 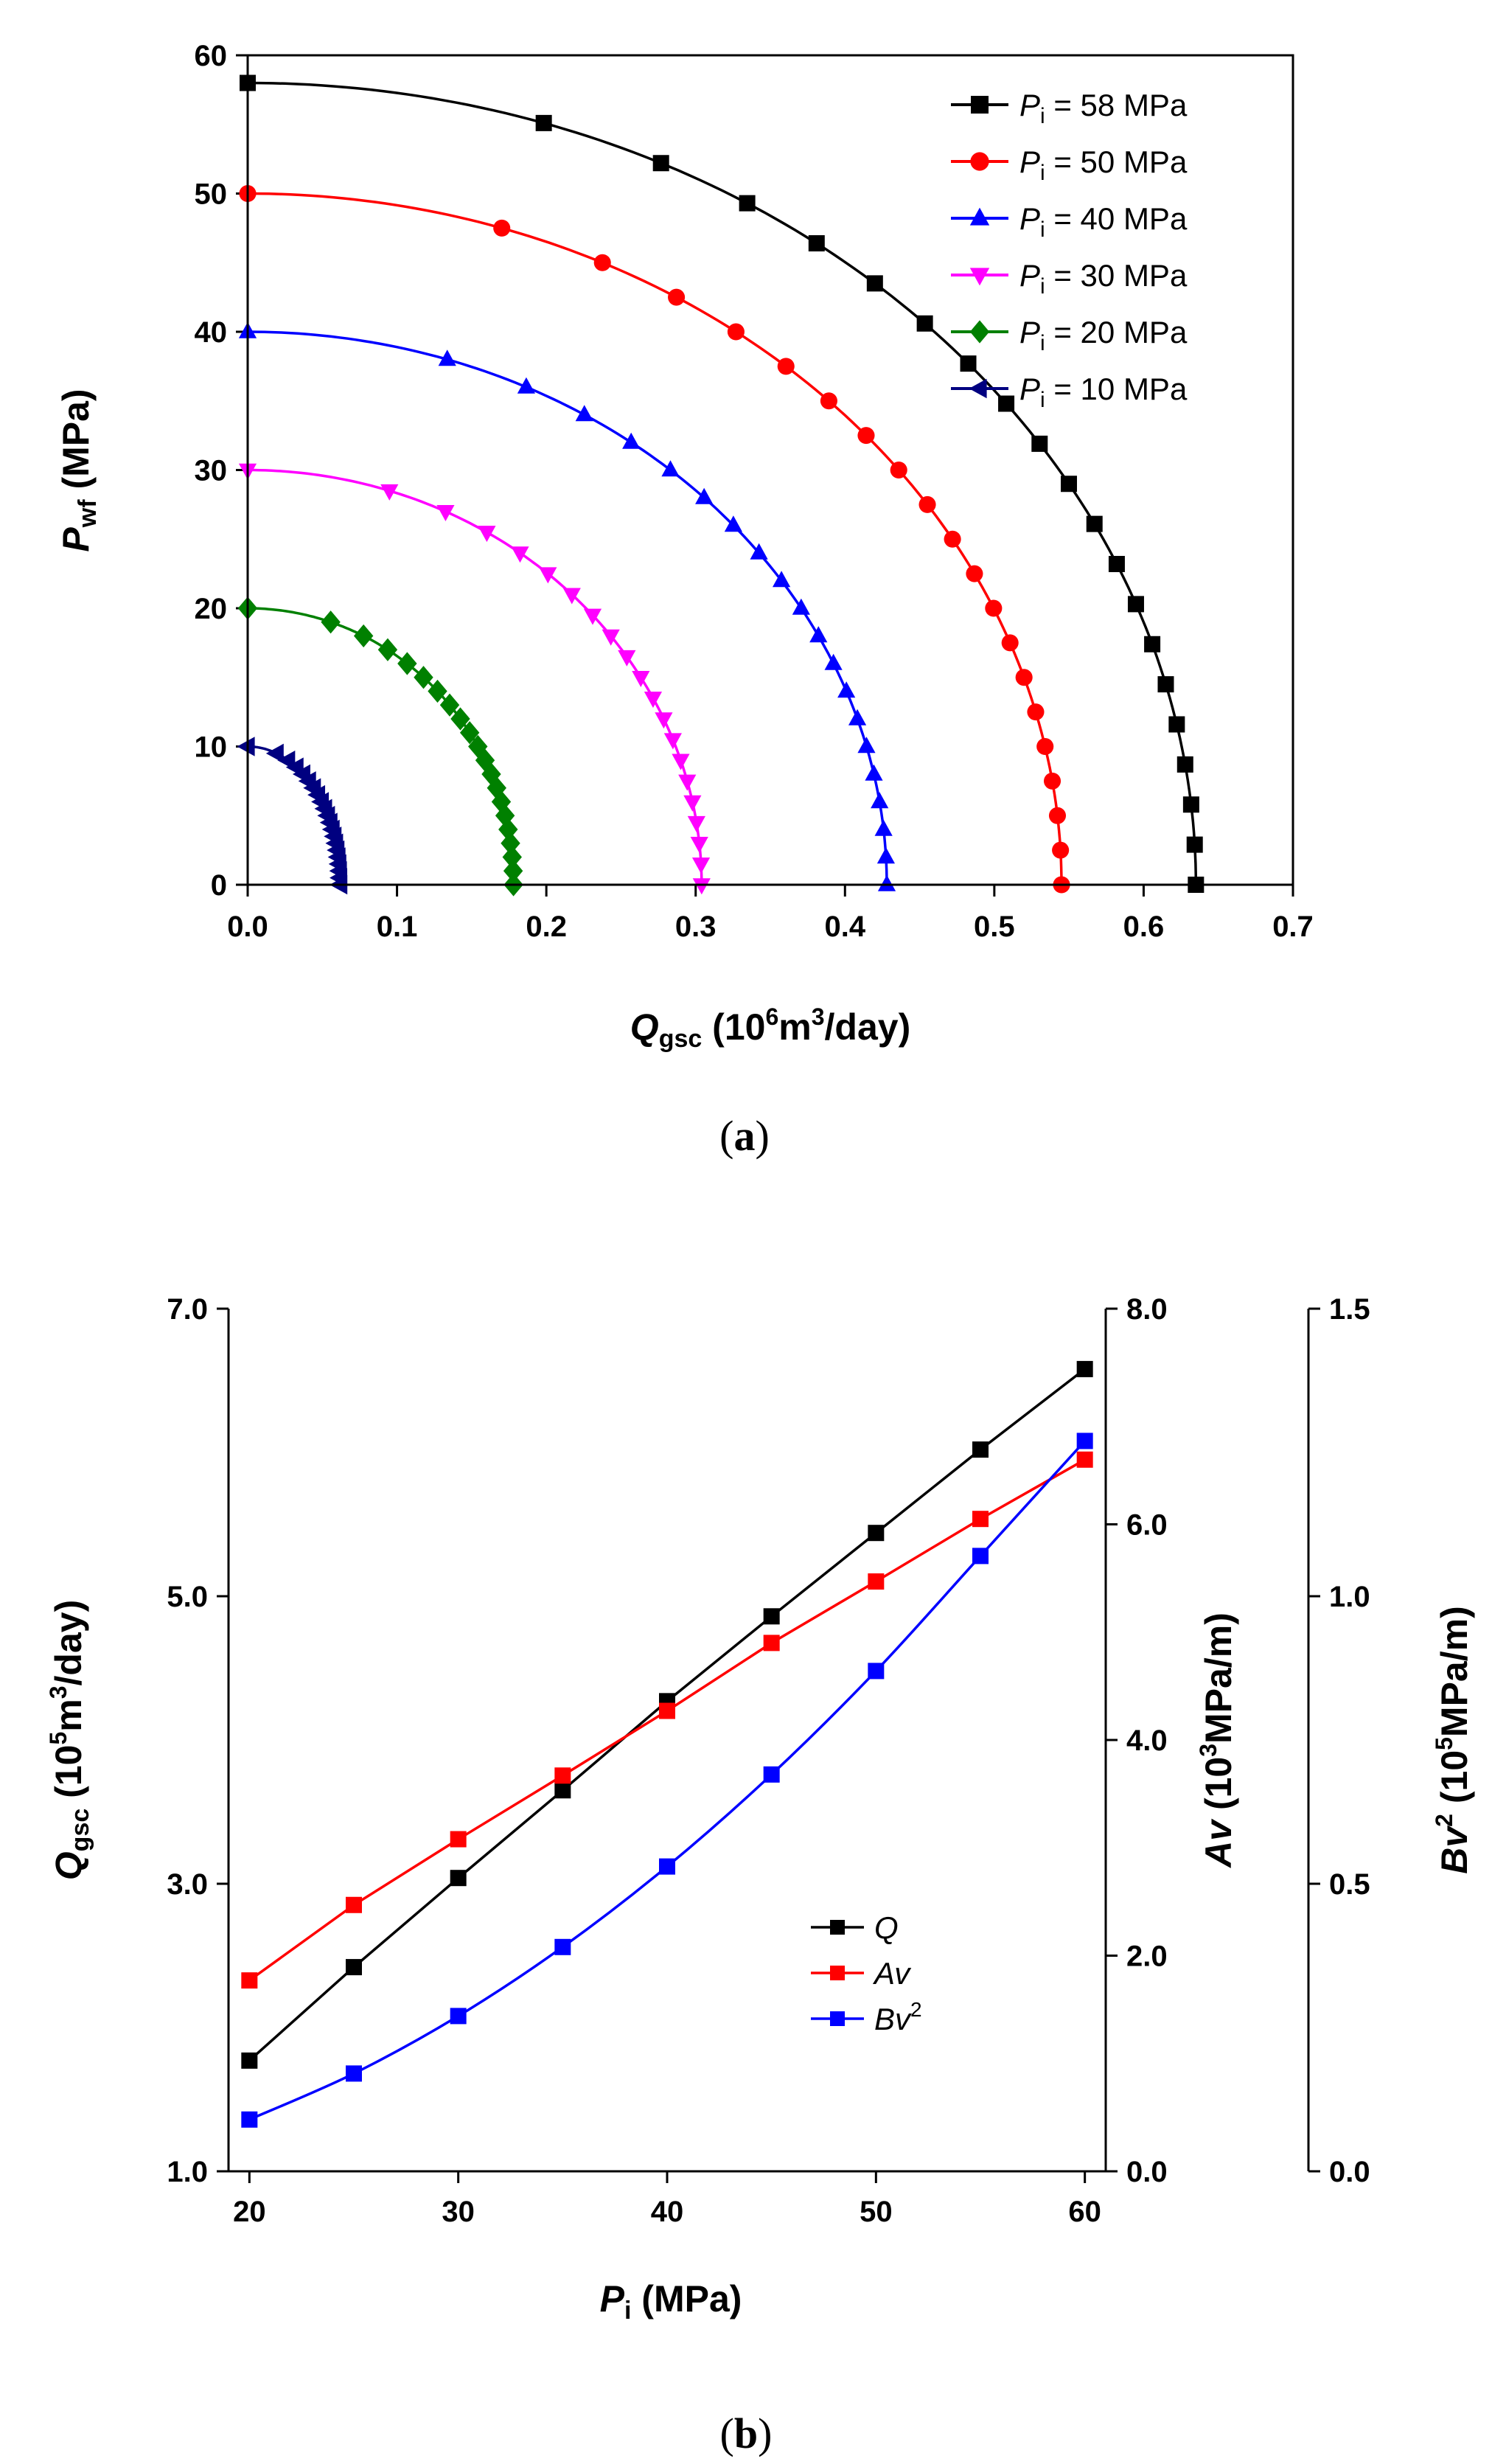 What do you see at coordinates (770, 1028) in the screenshot?
I see `panel-a-x-axis-label: Qgsc (106m3/day)` at bounding box center [770, 1028].